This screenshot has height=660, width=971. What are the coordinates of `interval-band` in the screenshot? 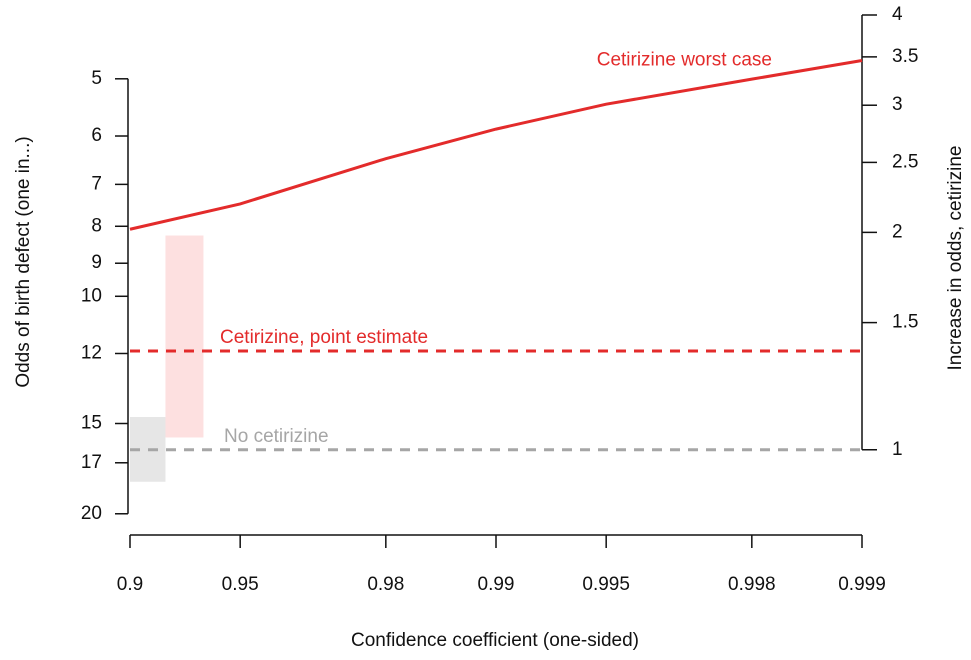 It's located at (184, 336).